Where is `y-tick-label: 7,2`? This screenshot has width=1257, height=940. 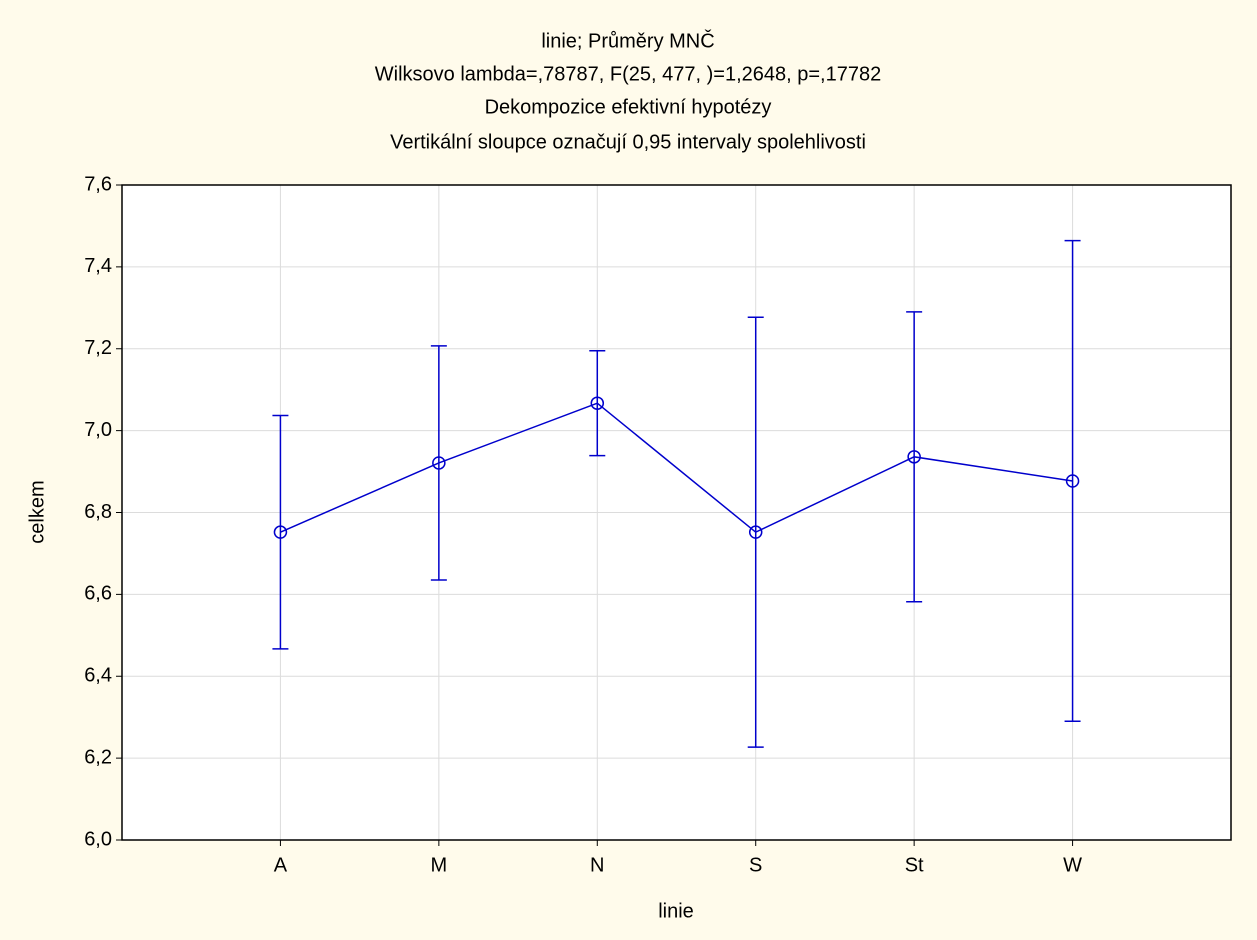 y-tick-label: 7,2 is located at coordinates (98, 348).